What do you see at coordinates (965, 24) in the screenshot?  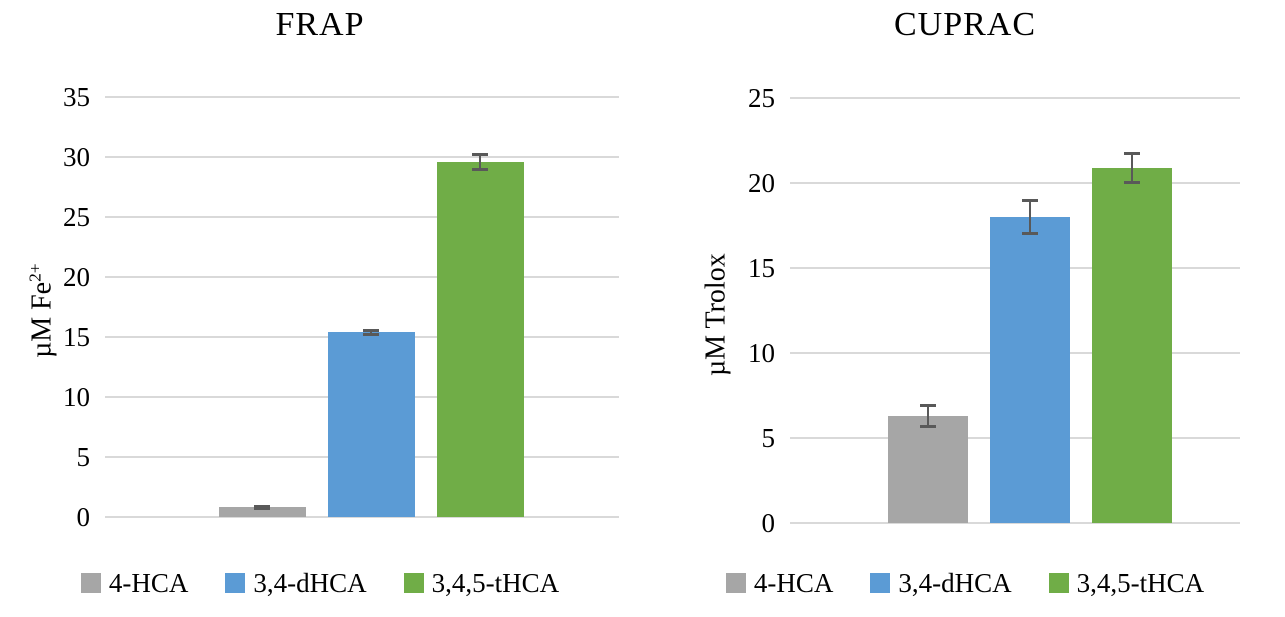 I see `chart-title-cuprac: CUPRAC` at bounding box center [965, 24].